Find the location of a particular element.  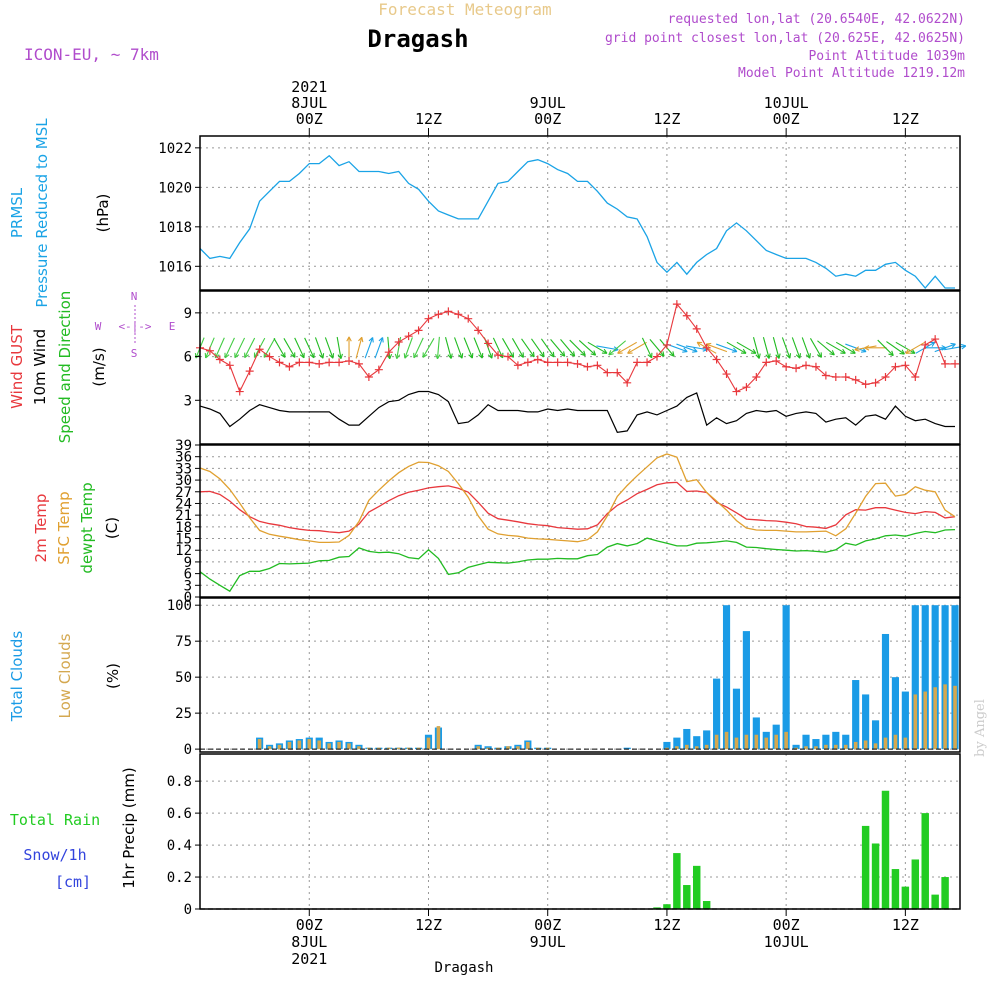

ytick-label-temperature: 21 is located at coordinates (183, 516).